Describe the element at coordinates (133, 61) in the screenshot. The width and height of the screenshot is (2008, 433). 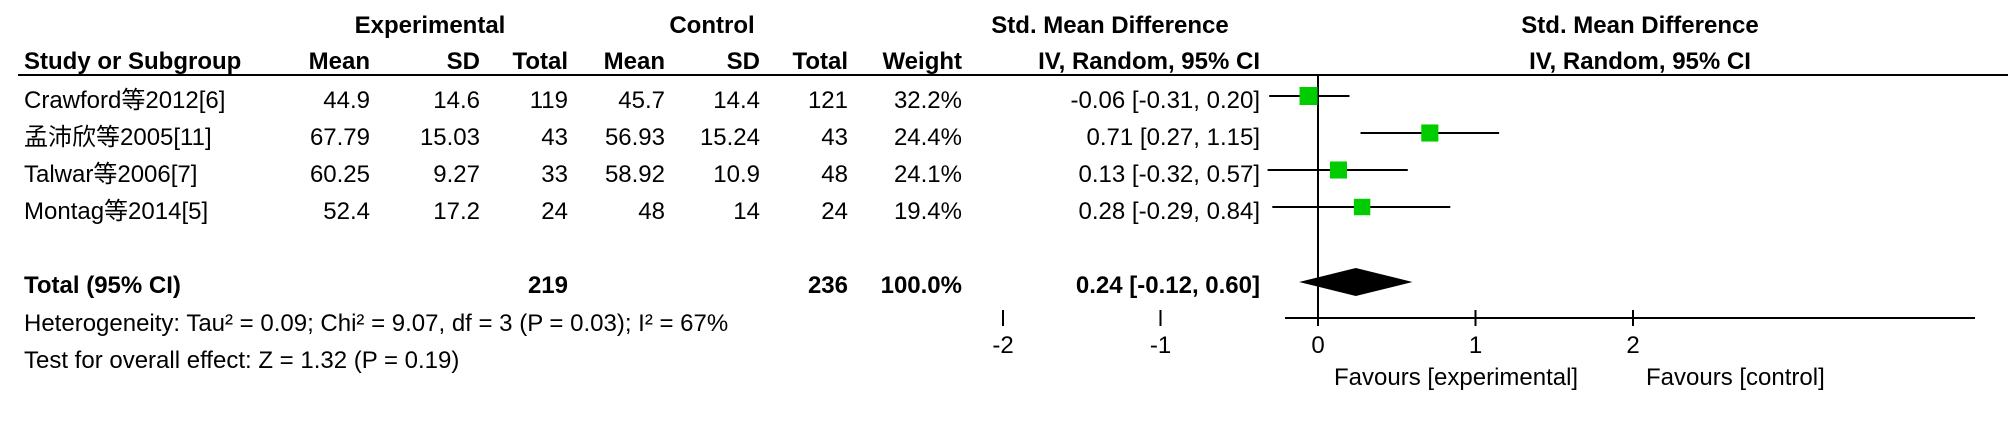
I see `study-column-header: Study or Subgroup` at that location.